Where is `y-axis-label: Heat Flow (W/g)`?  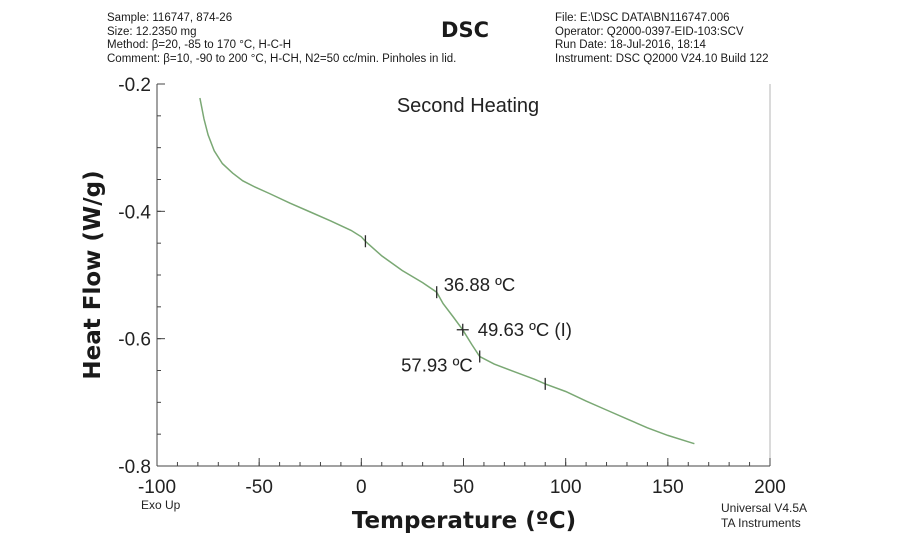
y-axis-label: Heat Flow (W/g) is located at coordinates (93, 274).